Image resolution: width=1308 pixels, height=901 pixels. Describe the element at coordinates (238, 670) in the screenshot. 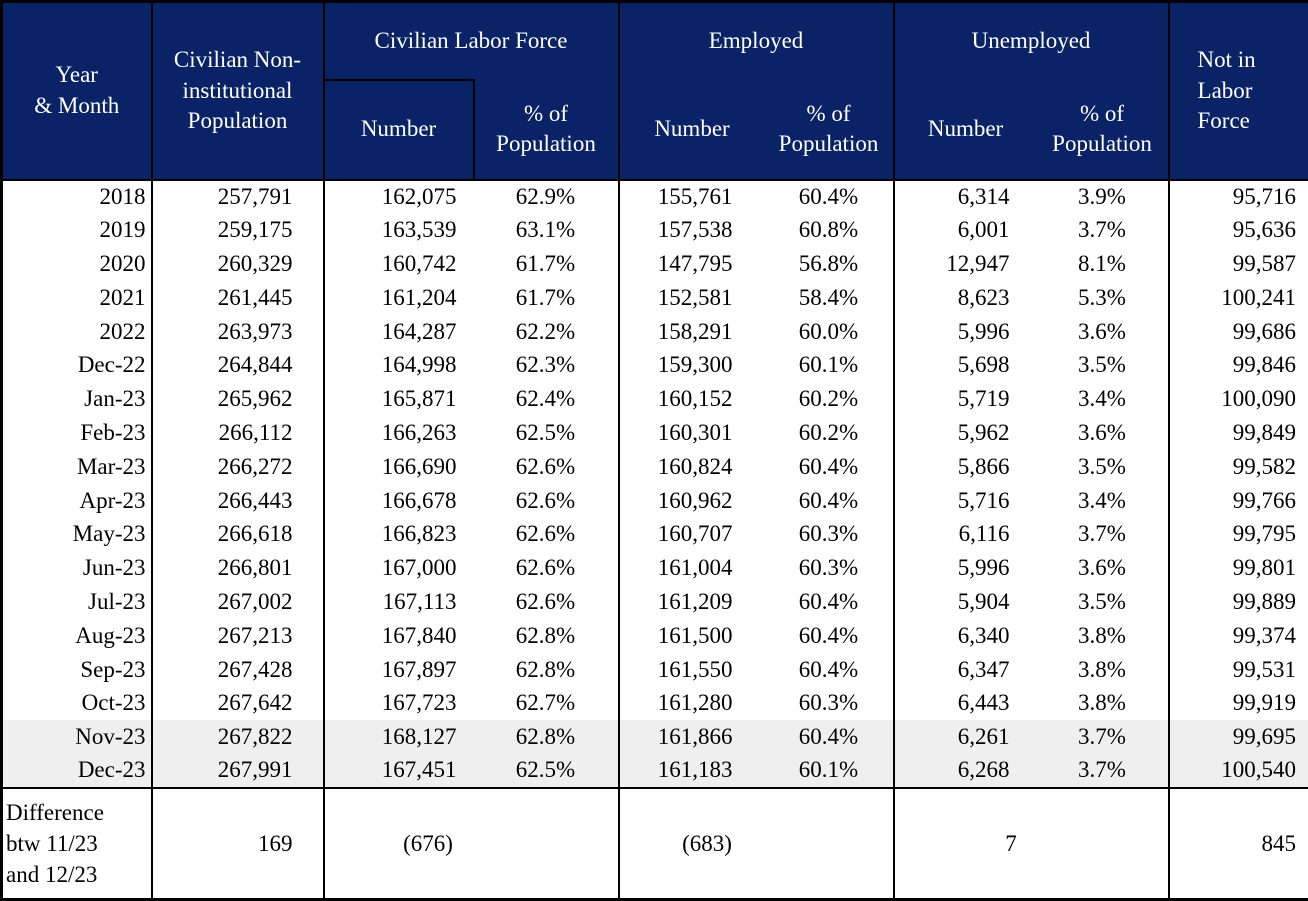

I see `cell-population: 267,428` at that location.